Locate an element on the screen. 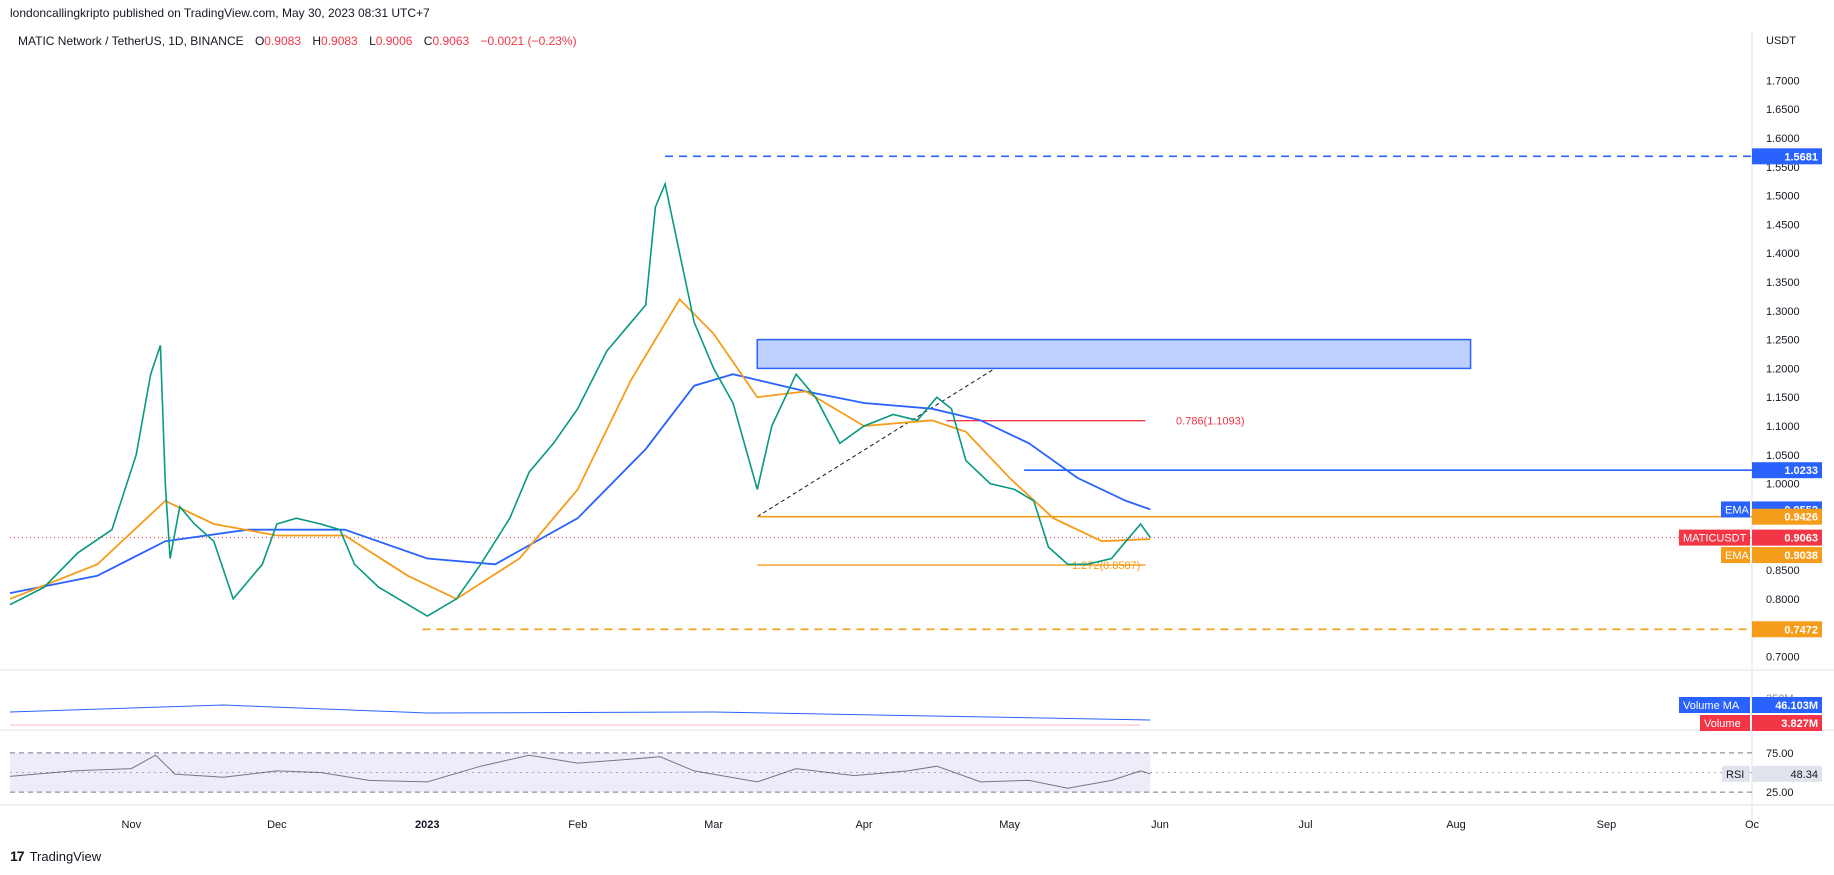  trend-line is located at coordinates (876, 442).